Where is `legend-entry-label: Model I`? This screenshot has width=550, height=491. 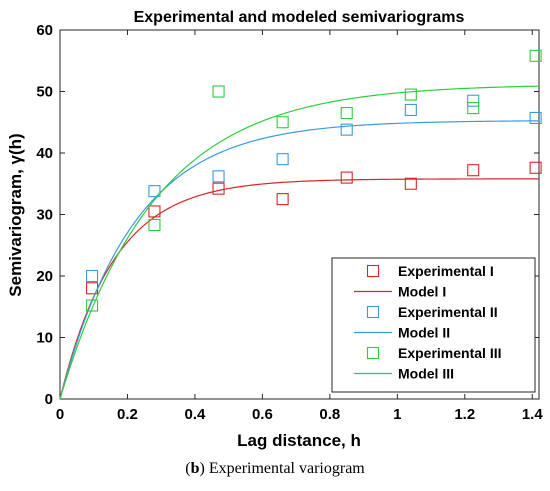
legend-entry-label: Model I is located at coordinates (422, 292).